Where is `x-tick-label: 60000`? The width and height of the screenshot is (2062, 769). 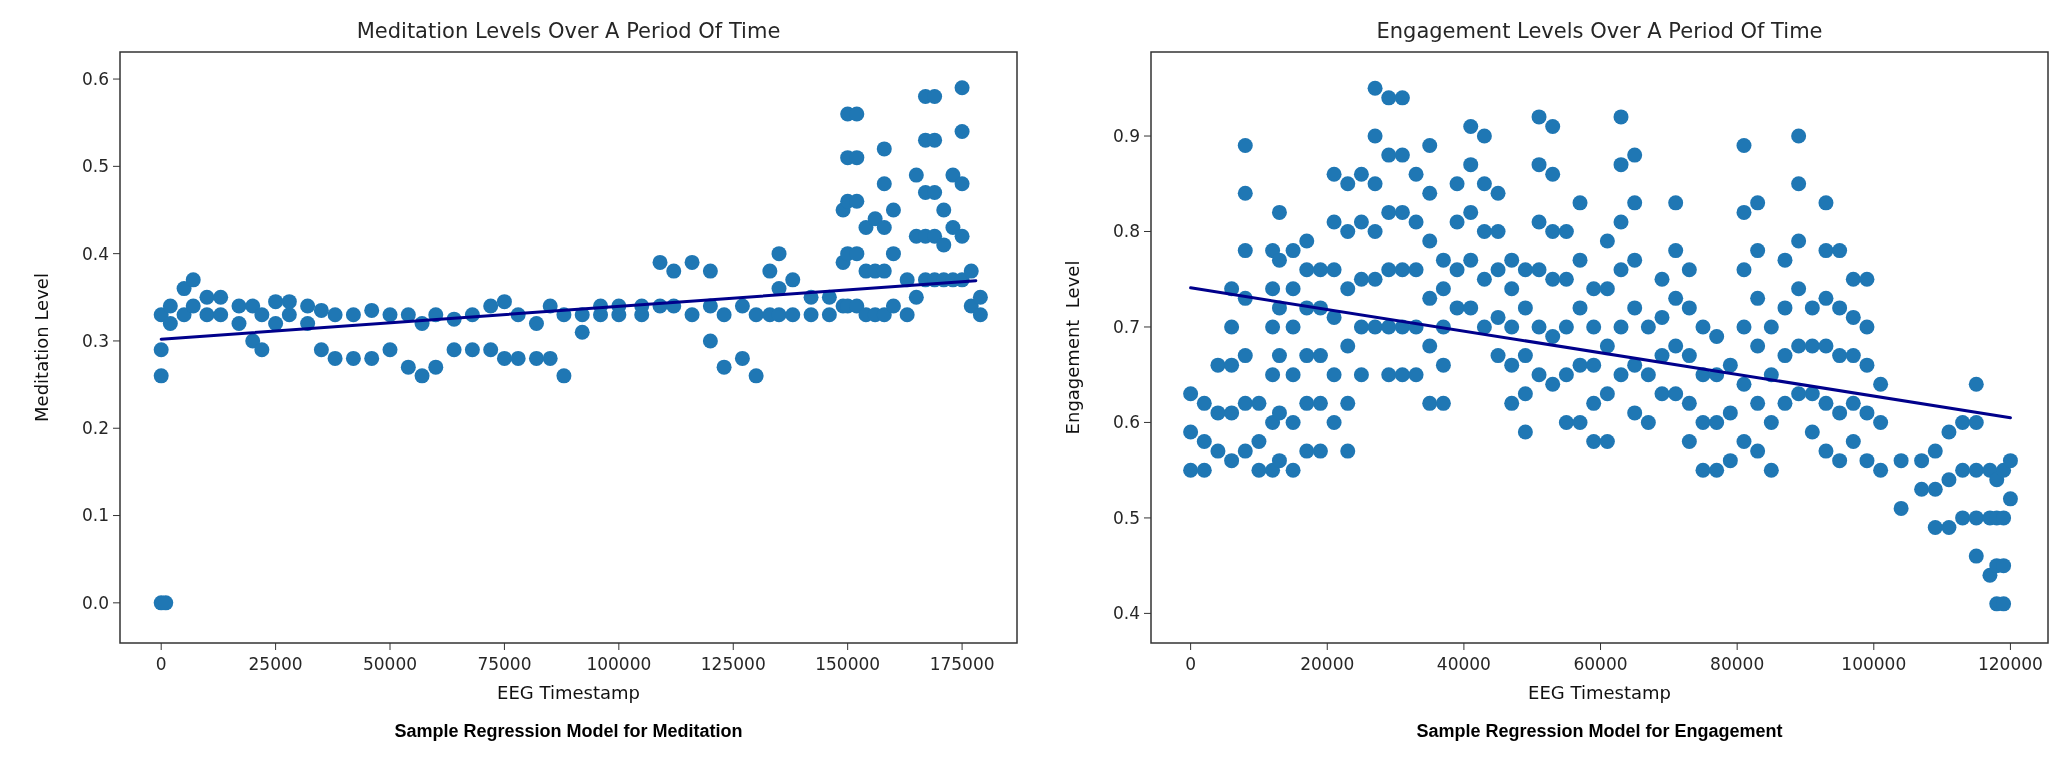
x-tick-label: 60000 is located at coordinates (1600, 664).